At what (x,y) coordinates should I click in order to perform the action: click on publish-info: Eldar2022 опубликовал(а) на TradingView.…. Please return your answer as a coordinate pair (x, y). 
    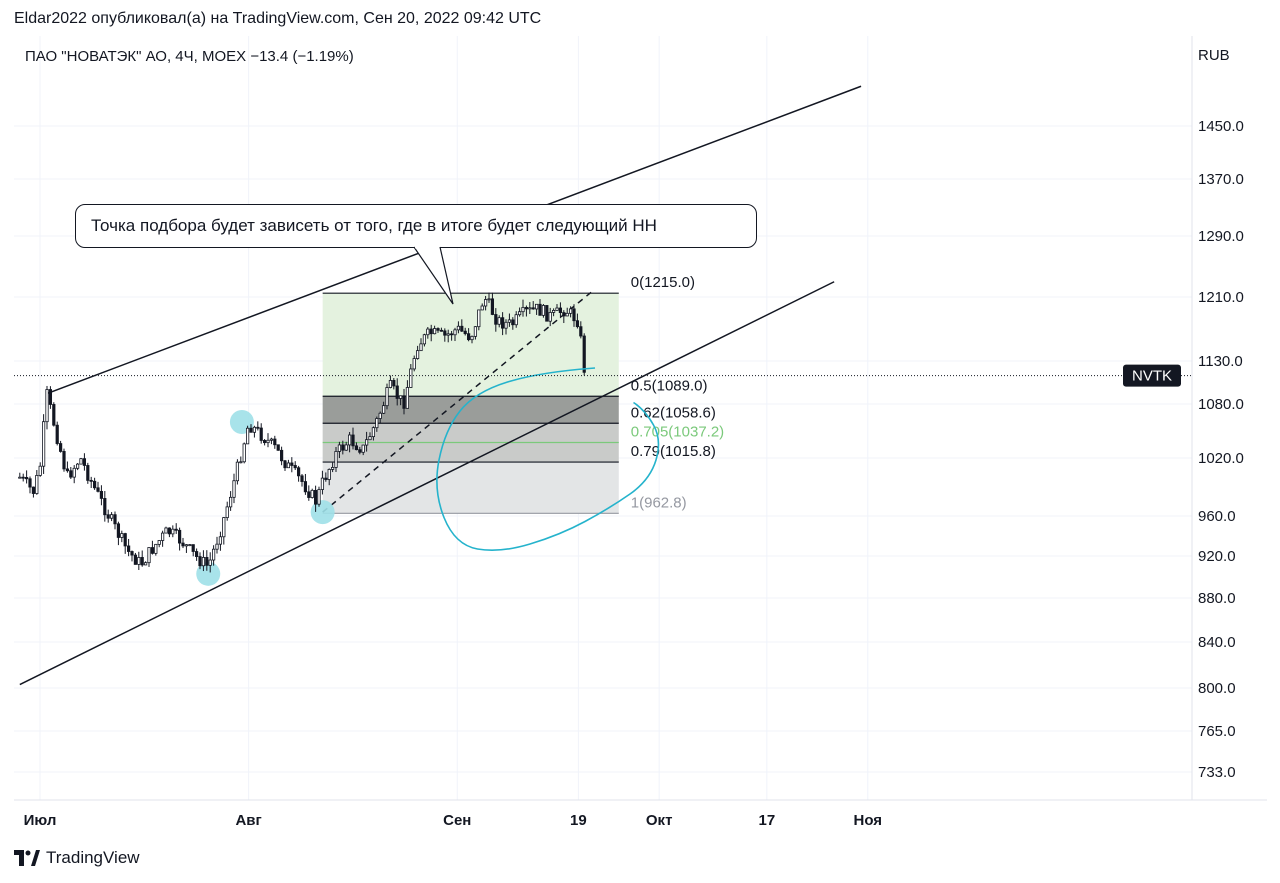
    Looking at the image, I should click on (278, 18).